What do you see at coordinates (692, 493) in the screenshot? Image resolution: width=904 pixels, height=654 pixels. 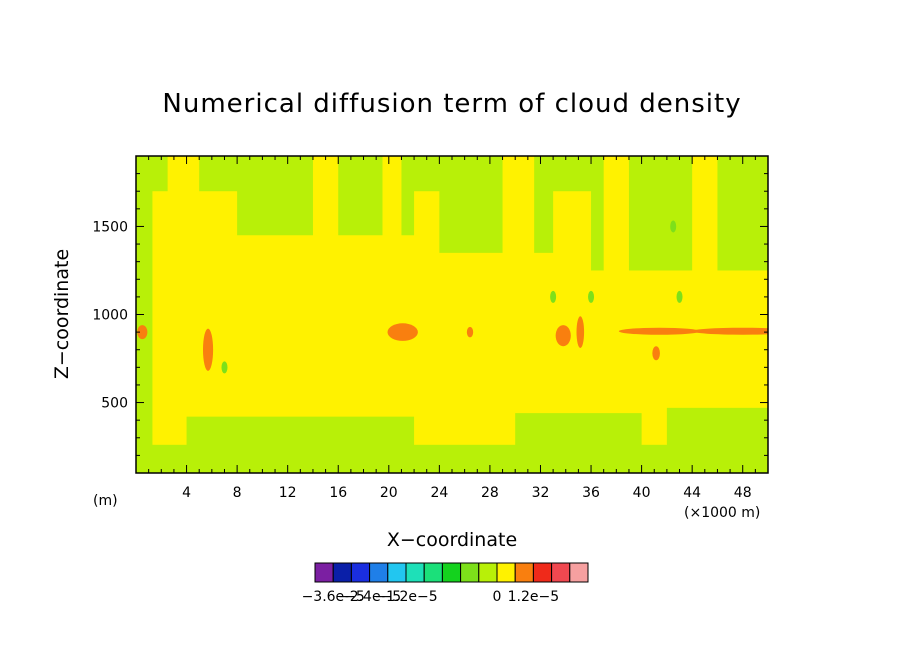 I see `x-tick-label: 44` at bounding box center [692, 493].